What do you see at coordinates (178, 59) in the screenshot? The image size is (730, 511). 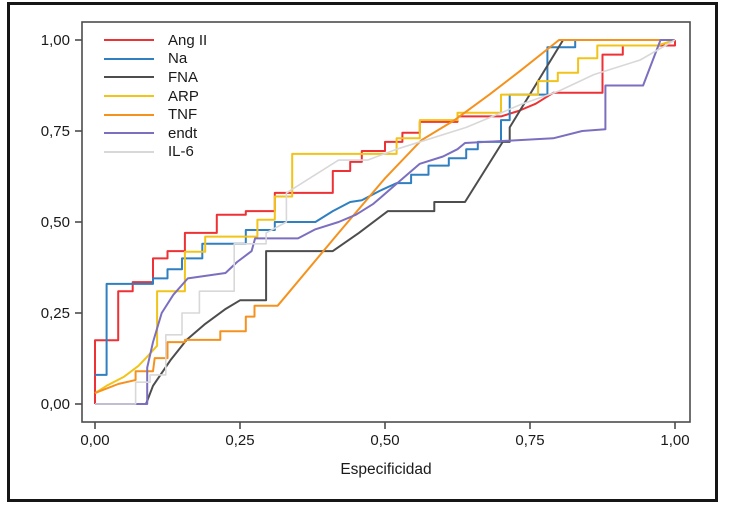 I see `legend-label-na: Na` at bounding box center [178, 59].